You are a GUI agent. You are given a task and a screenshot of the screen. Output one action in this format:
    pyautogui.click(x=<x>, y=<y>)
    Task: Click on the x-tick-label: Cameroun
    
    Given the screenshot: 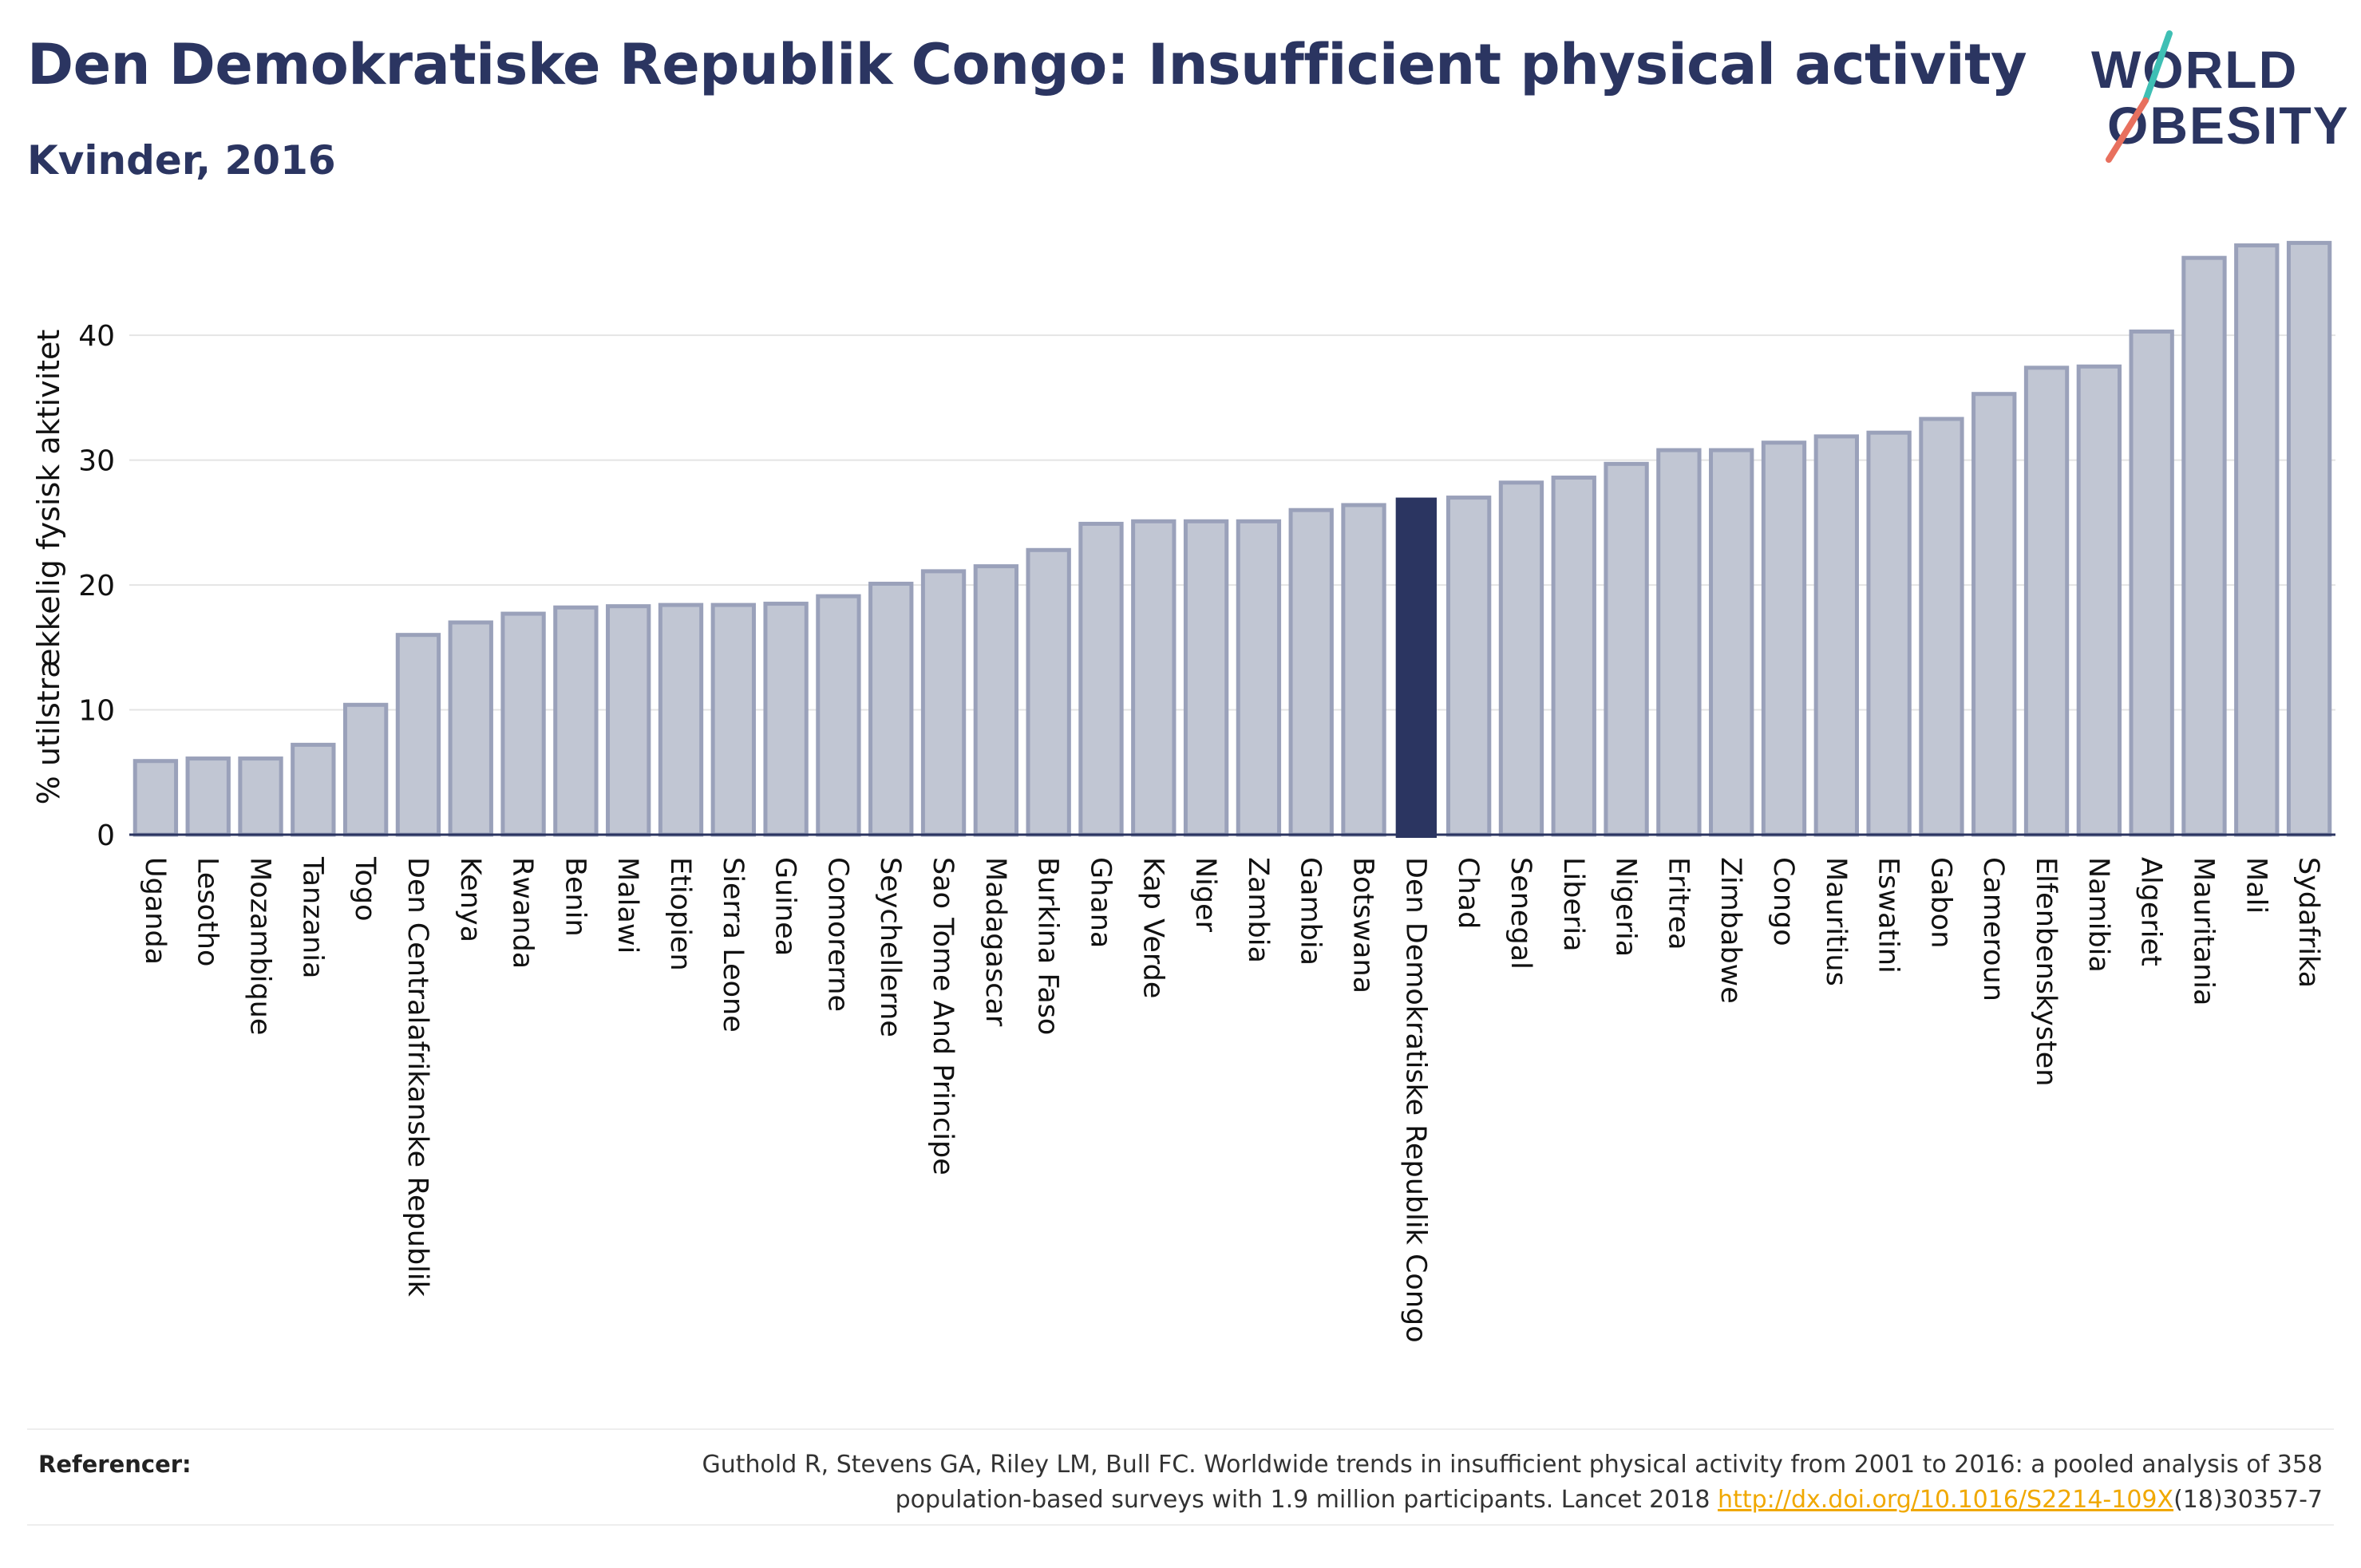 What is the action you would take?
    pyautogui.click(x=1993, y=929)
    